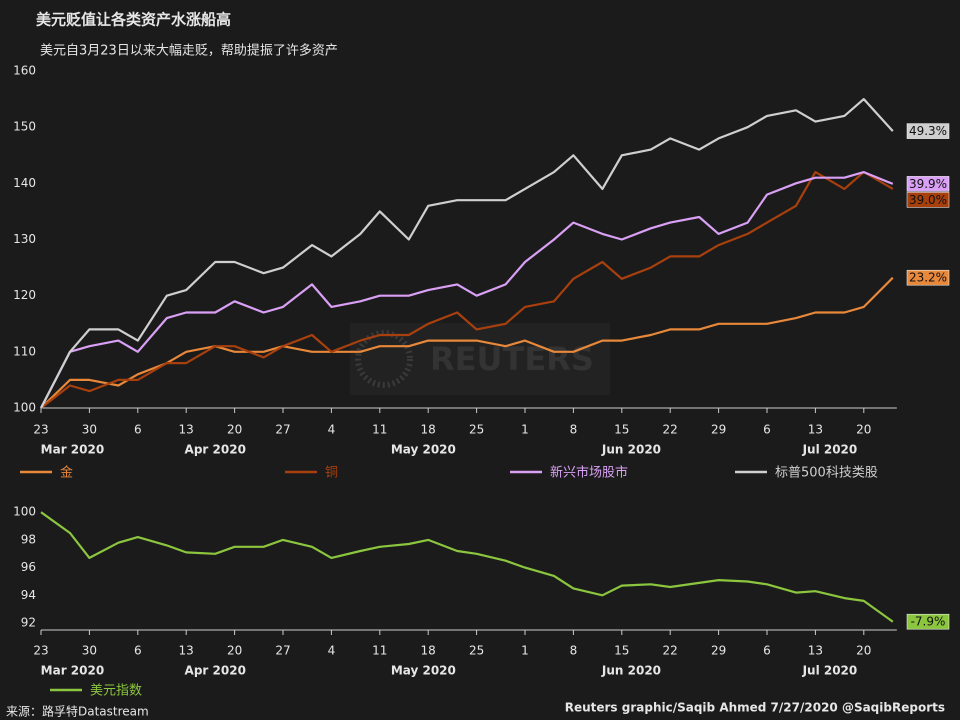 Image resolution: width=960 pixels, height=720 pixels. Describe the element at coordinates (589, 473) in the screenshot. I see `legend-label: 新兴市场股市` at that location.